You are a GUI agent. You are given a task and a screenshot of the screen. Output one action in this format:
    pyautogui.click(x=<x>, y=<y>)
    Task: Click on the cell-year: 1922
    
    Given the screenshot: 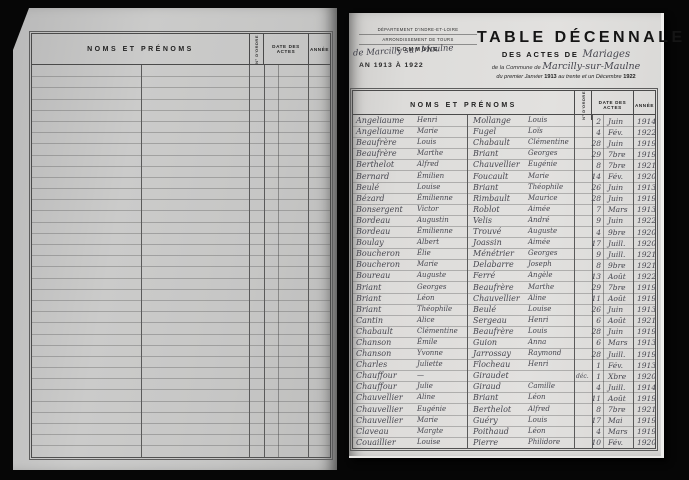 What is the action you would take?
    pyautogui.click(x=644, y=276)
    